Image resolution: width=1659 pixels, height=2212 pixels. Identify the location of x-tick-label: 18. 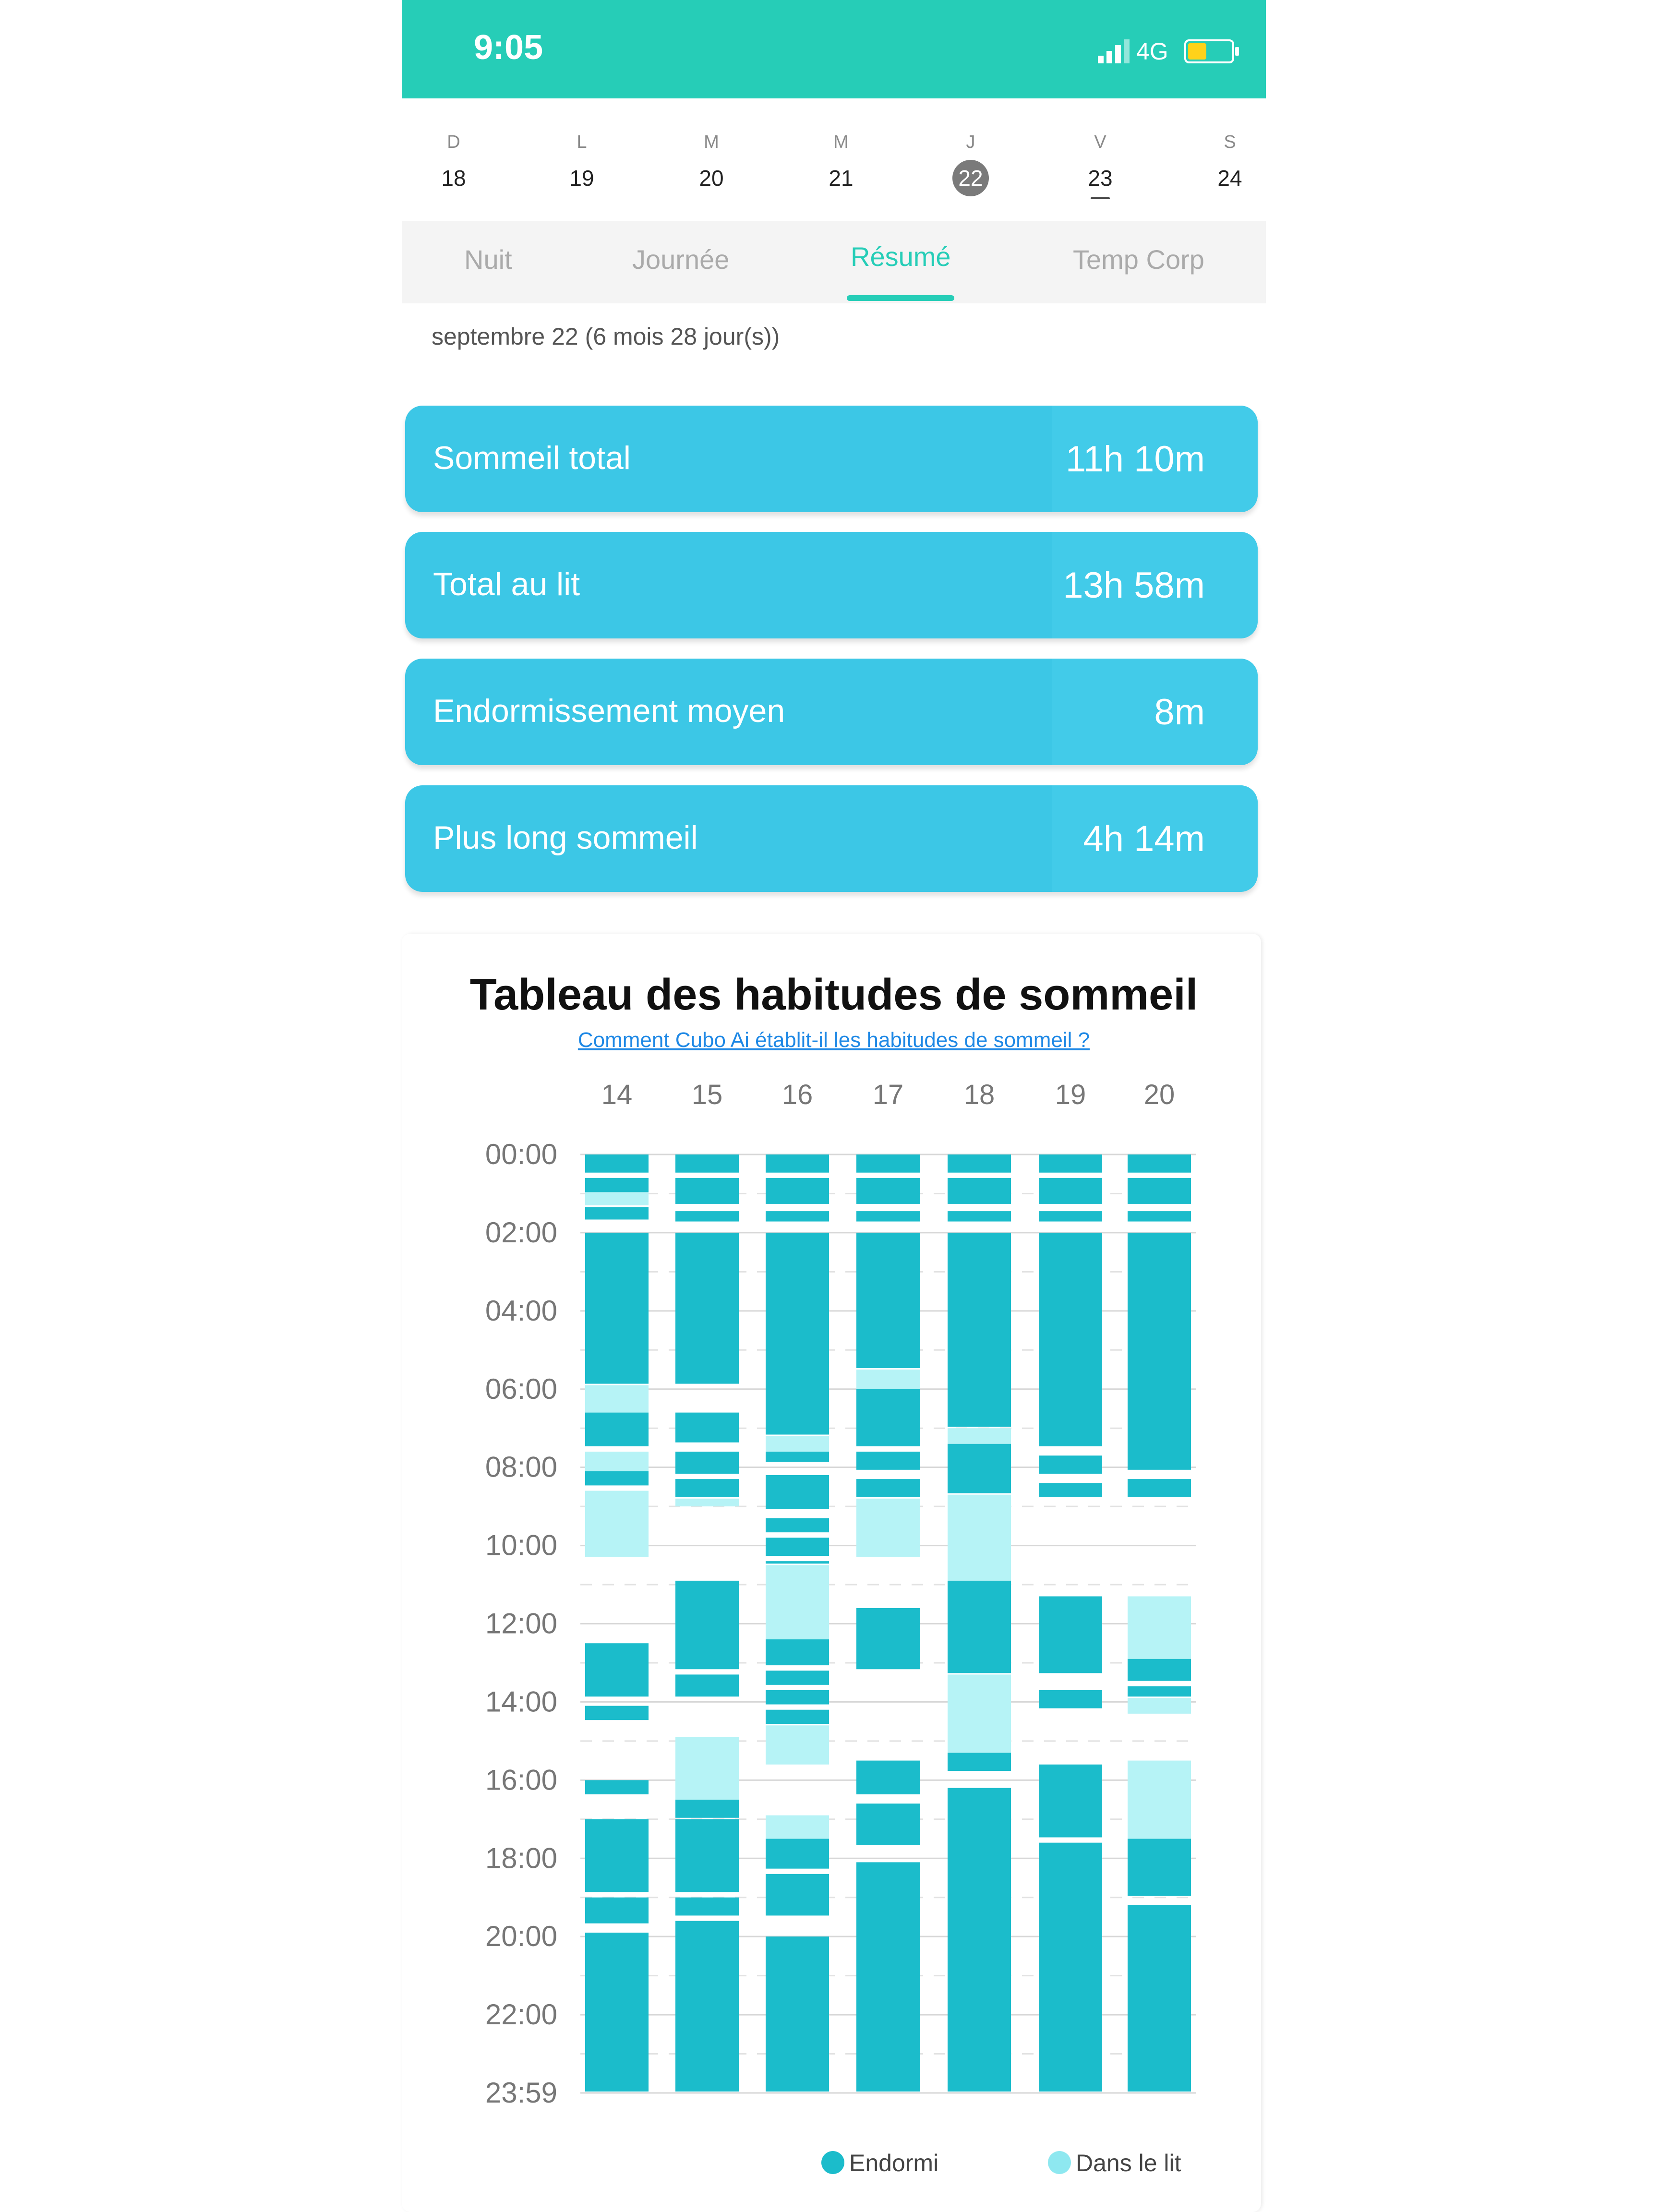
(979, 1094).